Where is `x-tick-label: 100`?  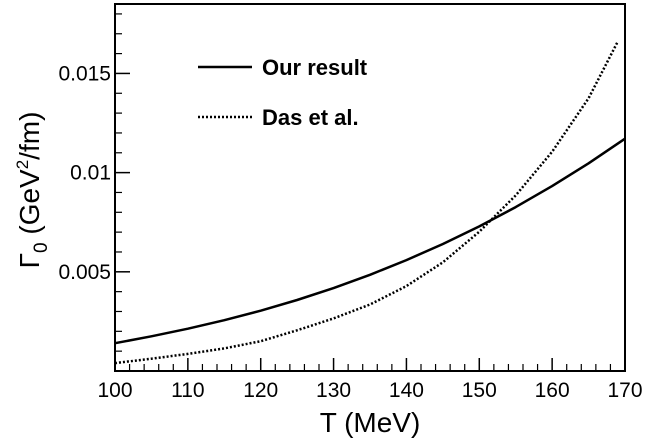
x-tick-label: 100 is located at coordinates (114, 390).